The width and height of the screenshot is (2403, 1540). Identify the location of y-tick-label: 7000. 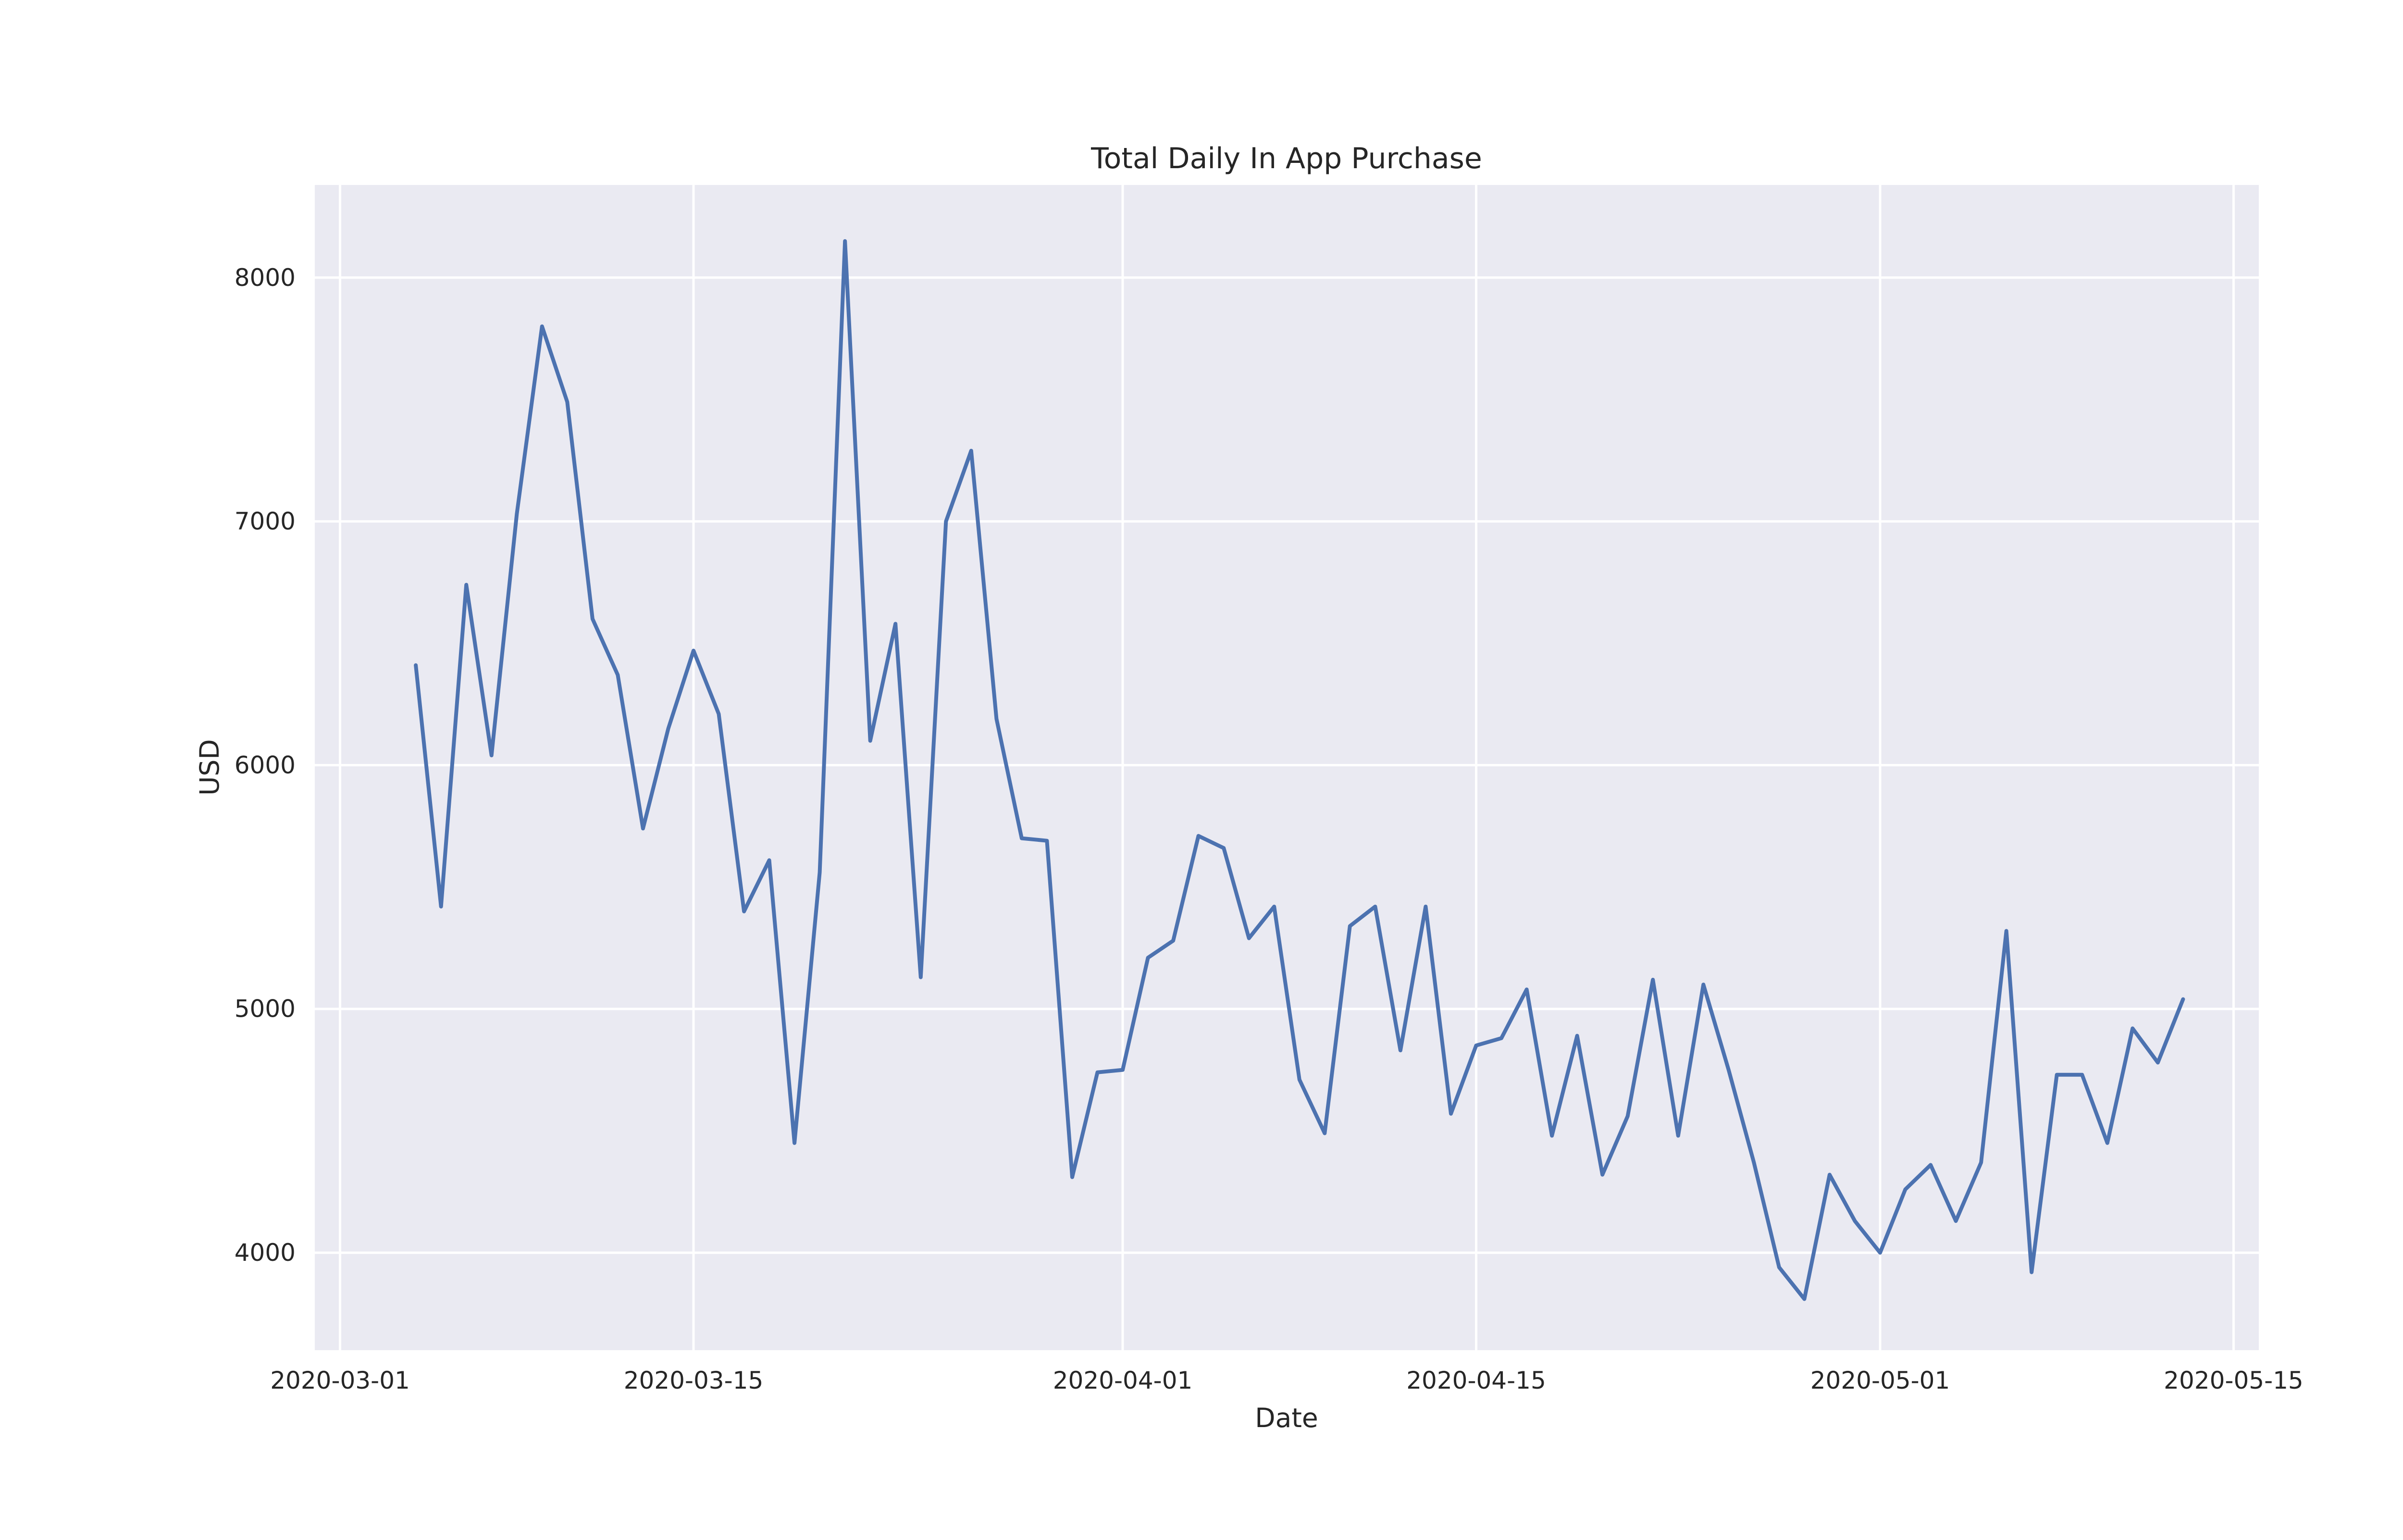
(265, 521).